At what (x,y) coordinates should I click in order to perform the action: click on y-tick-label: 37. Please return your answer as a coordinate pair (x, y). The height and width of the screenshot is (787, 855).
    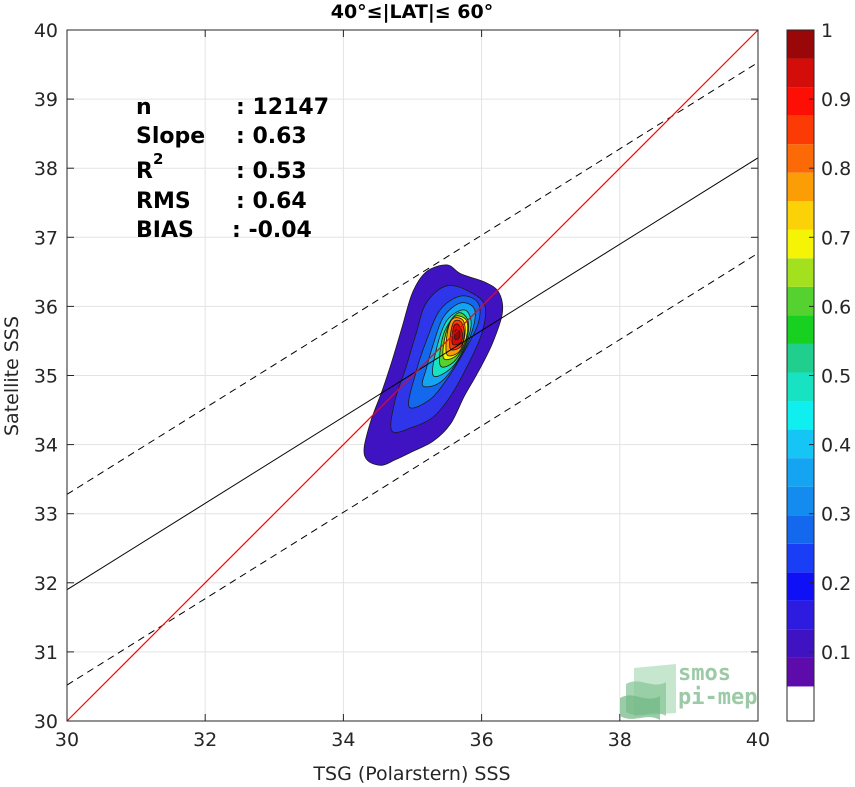
    Looking at the image, I should click on (46, 238).